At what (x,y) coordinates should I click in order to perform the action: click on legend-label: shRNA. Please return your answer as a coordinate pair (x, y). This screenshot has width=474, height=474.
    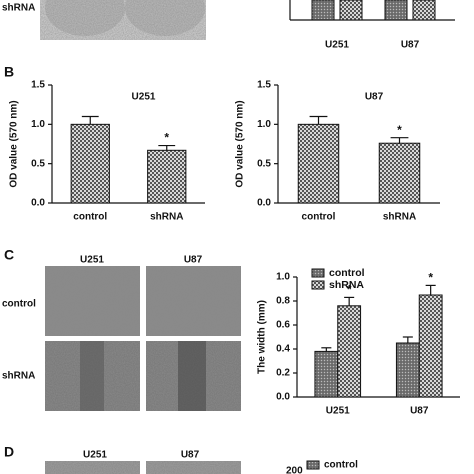
    Looking at the image, I should click on (346, 285).